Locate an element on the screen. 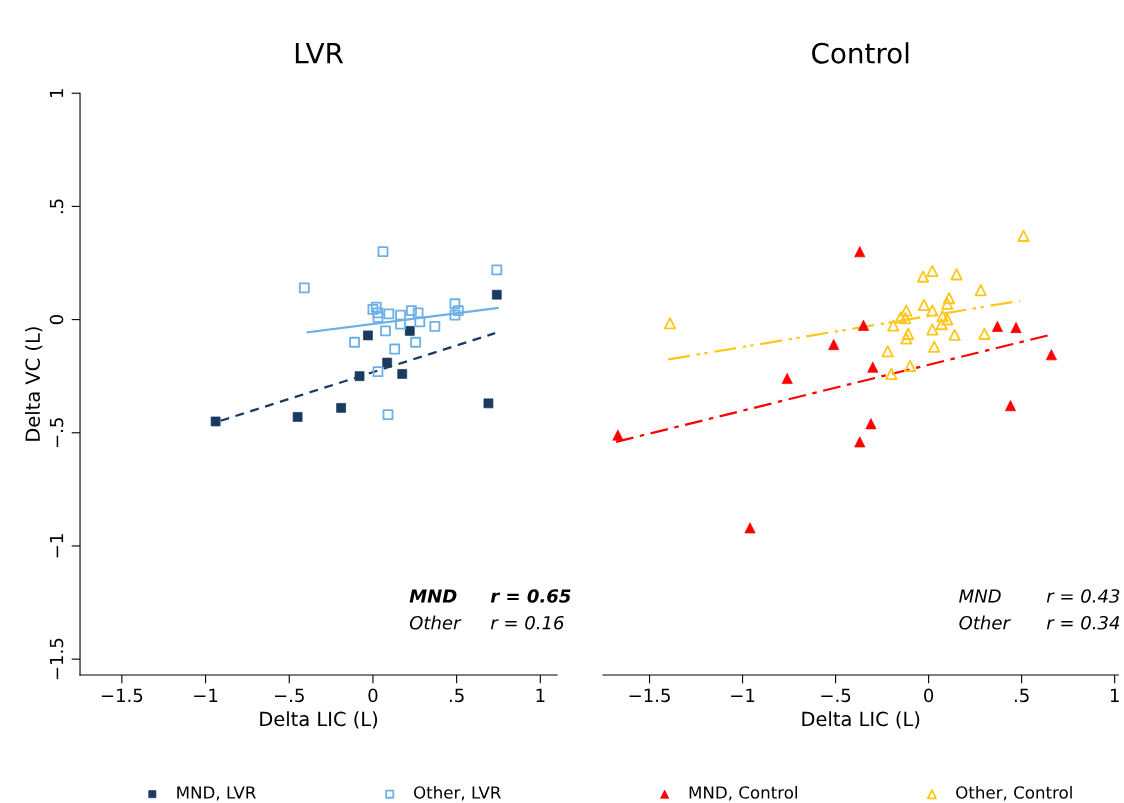 This screenshot has height=803, width=1124. annotation: r = 0.34 is located at coordinates (1083, 622).